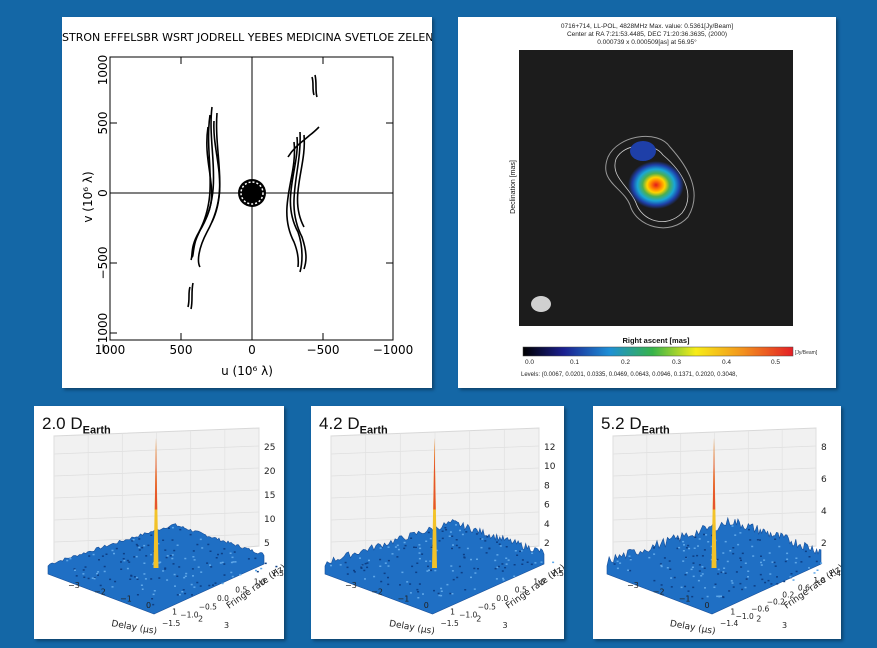 The image size is (877, 648). Describe the element at coordinates (788, 594) in the screenshot. I see `y-tick-label: 0.2` at that location.